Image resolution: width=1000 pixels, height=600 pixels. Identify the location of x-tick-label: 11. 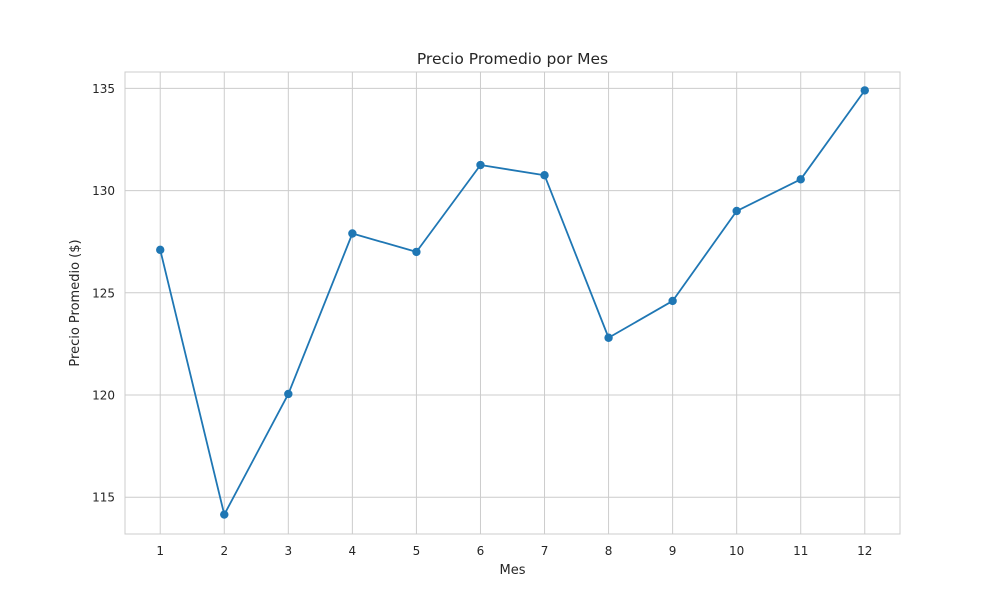
(800, 551).